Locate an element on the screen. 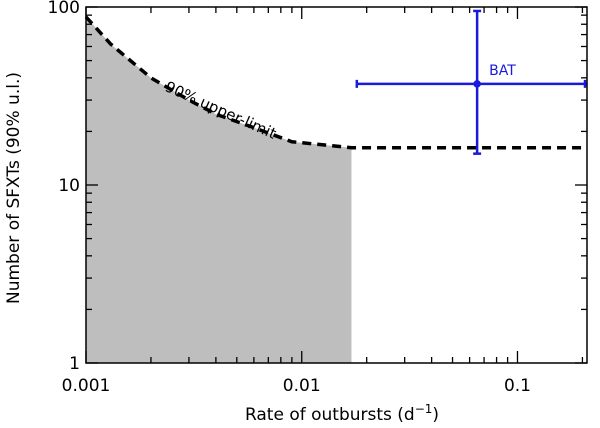 This screenshot has height=428, width=600. y-tick-label-0: 1 is located at coordinates (74, 364).